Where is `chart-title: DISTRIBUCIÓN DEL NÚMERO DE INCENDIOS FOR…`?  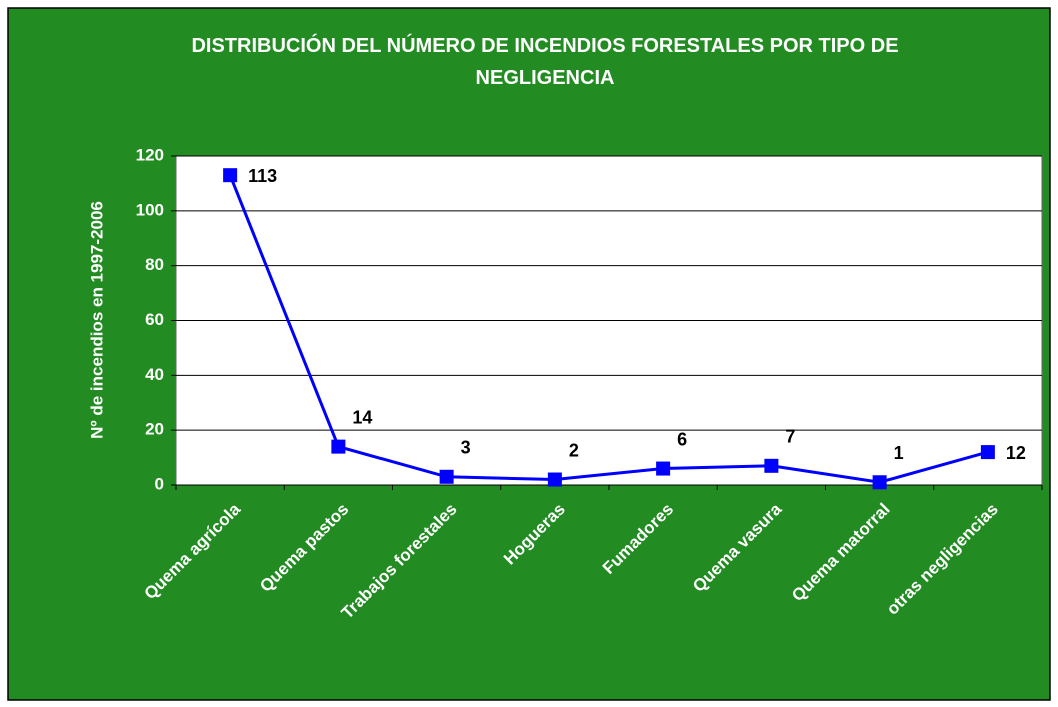 chart-title: DISTRIBUCIÓN DEL NÚMERO DE INCENDIOS FOR… is located at coordinates (545, 62).